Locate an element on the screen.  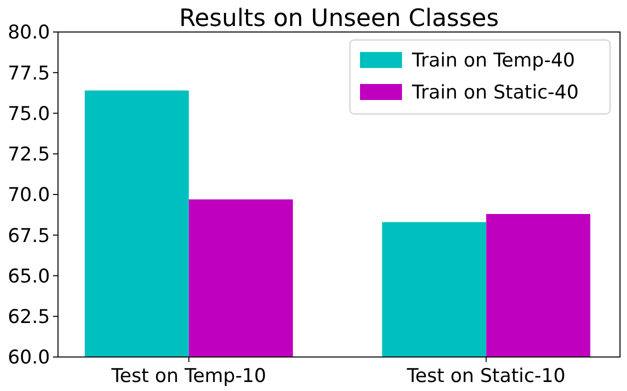
y-tick-label: 62.5 is located at coordinates (29, 317).